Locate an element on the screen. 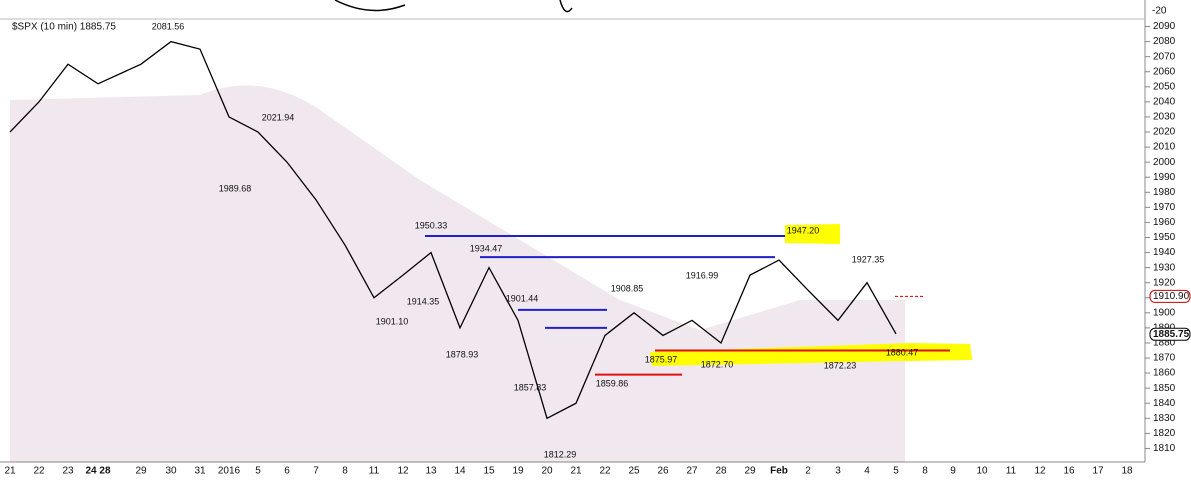 Image resolution: width=1191 pixels, height=484 pixels. price-tag: 1910.90 is located at coordinates (1171, 296).